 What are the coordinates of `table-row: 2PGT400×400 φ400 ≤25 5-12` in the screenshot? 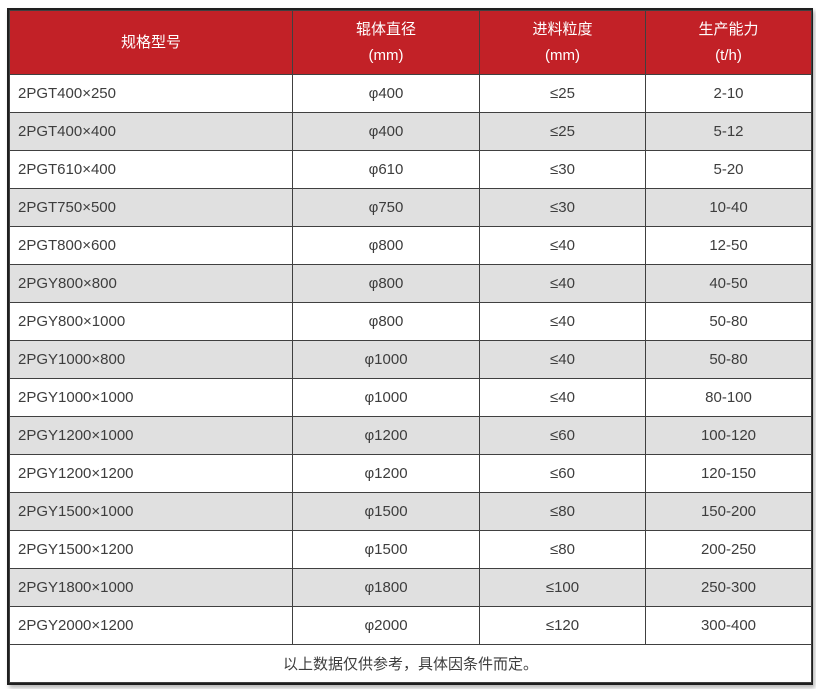 It's located at (410, 131).